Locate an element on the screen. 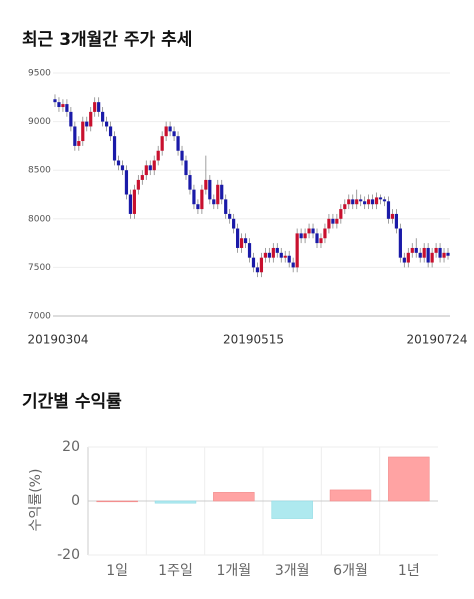 This screenshot has height=599, width=474. x-tick-label: 1주일 is located at coordinates (175, 571).